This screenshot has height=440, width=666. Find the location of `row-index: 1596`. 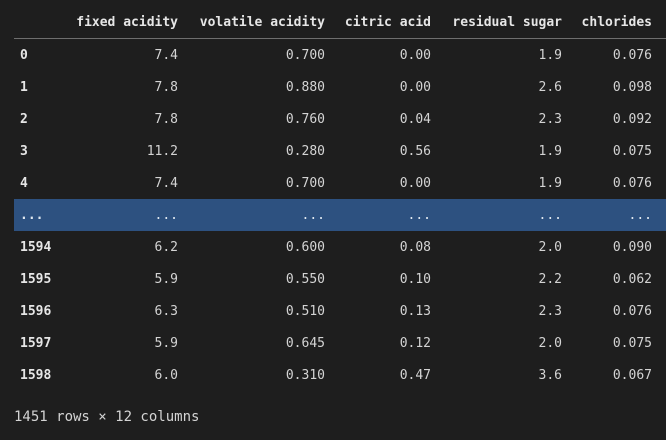

row-index: 1596 is located at coordinates (36, 311).